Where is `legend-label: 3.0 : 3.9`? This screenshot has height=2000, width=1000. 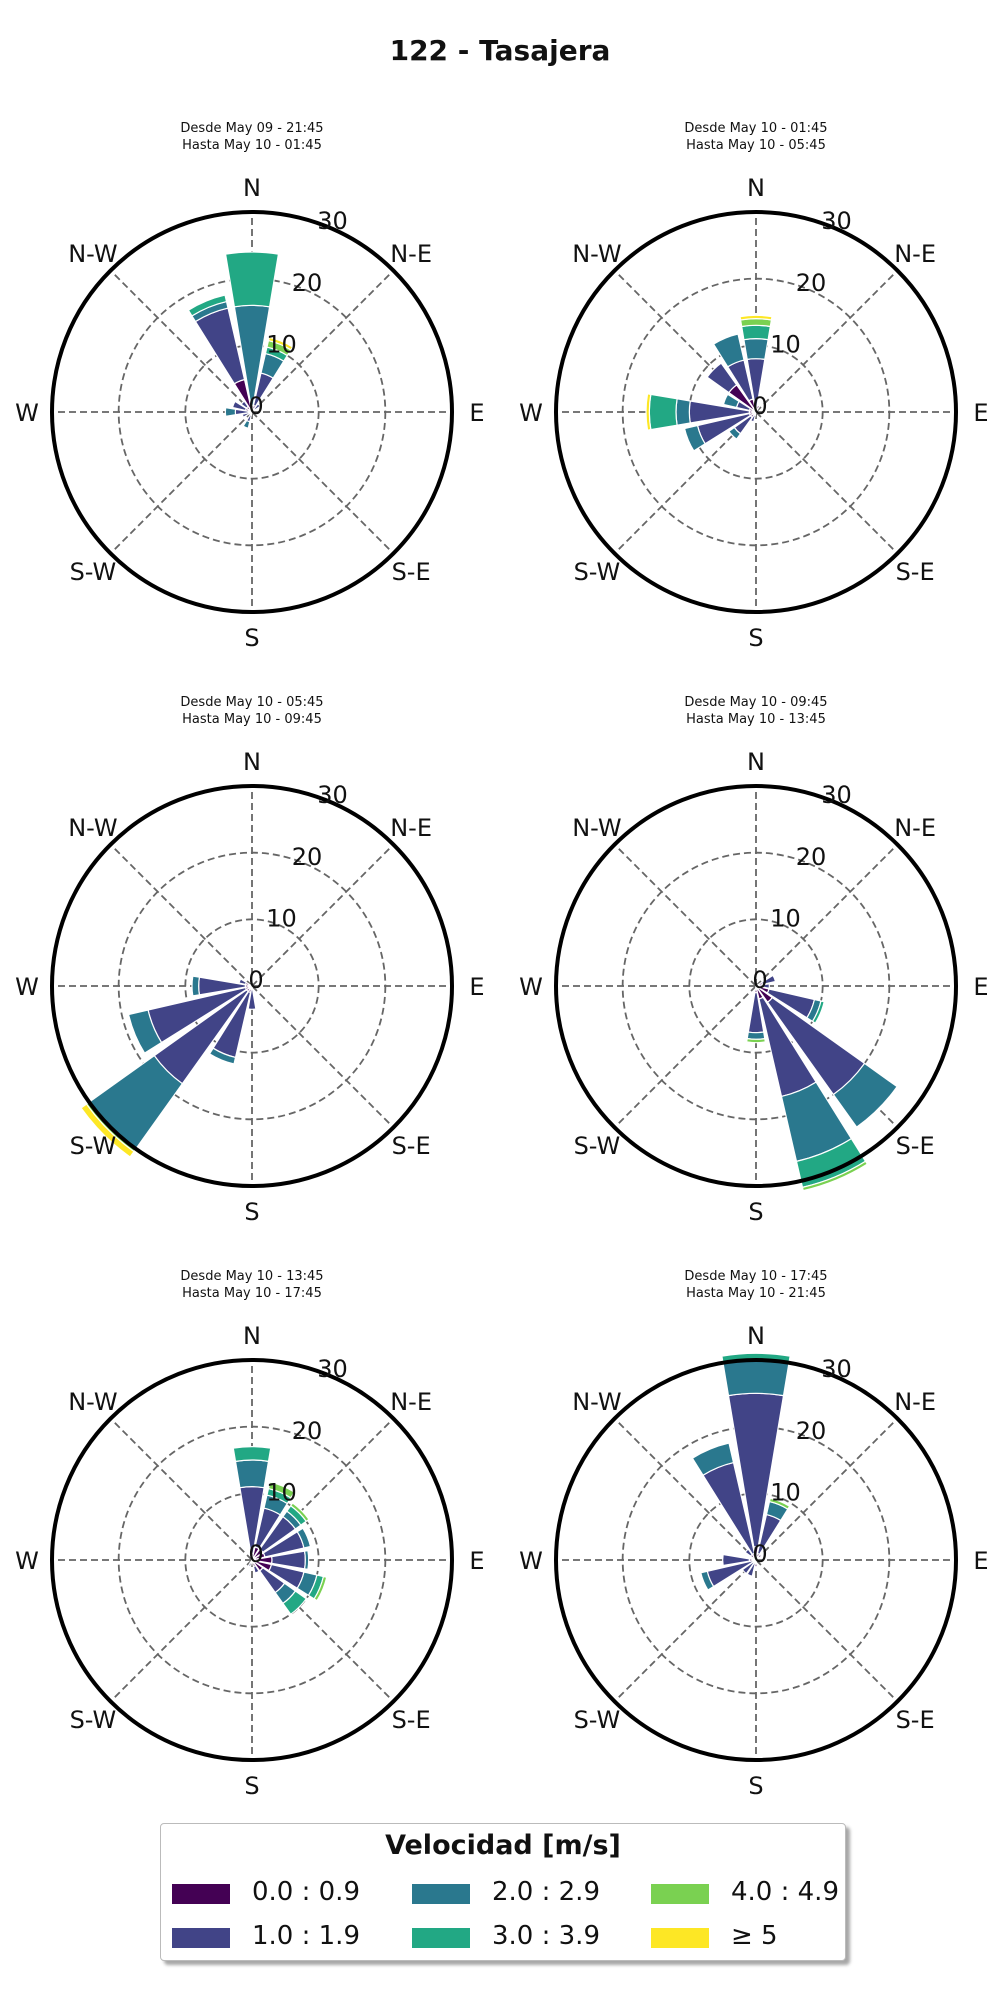 legend-label: 3.0 : 3.9 is located at coordinates (546, 1936).